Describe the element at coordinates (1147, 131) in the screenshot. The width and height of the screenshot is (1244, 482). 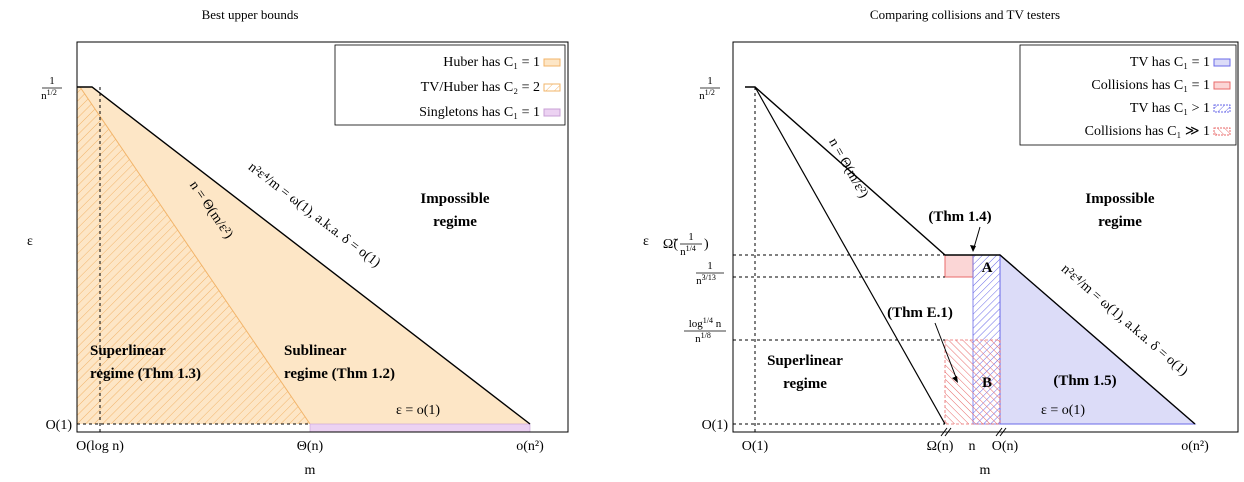
I see `legend-entry: Collisions has C₁ ≫ 1` at that location.